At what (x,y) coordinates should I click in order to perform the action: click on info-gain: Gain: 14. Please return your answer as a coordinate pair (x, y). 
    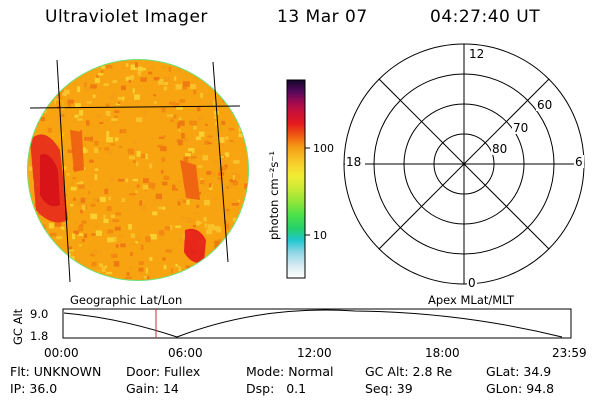
    Looking at the image, I should click on (152, 388).